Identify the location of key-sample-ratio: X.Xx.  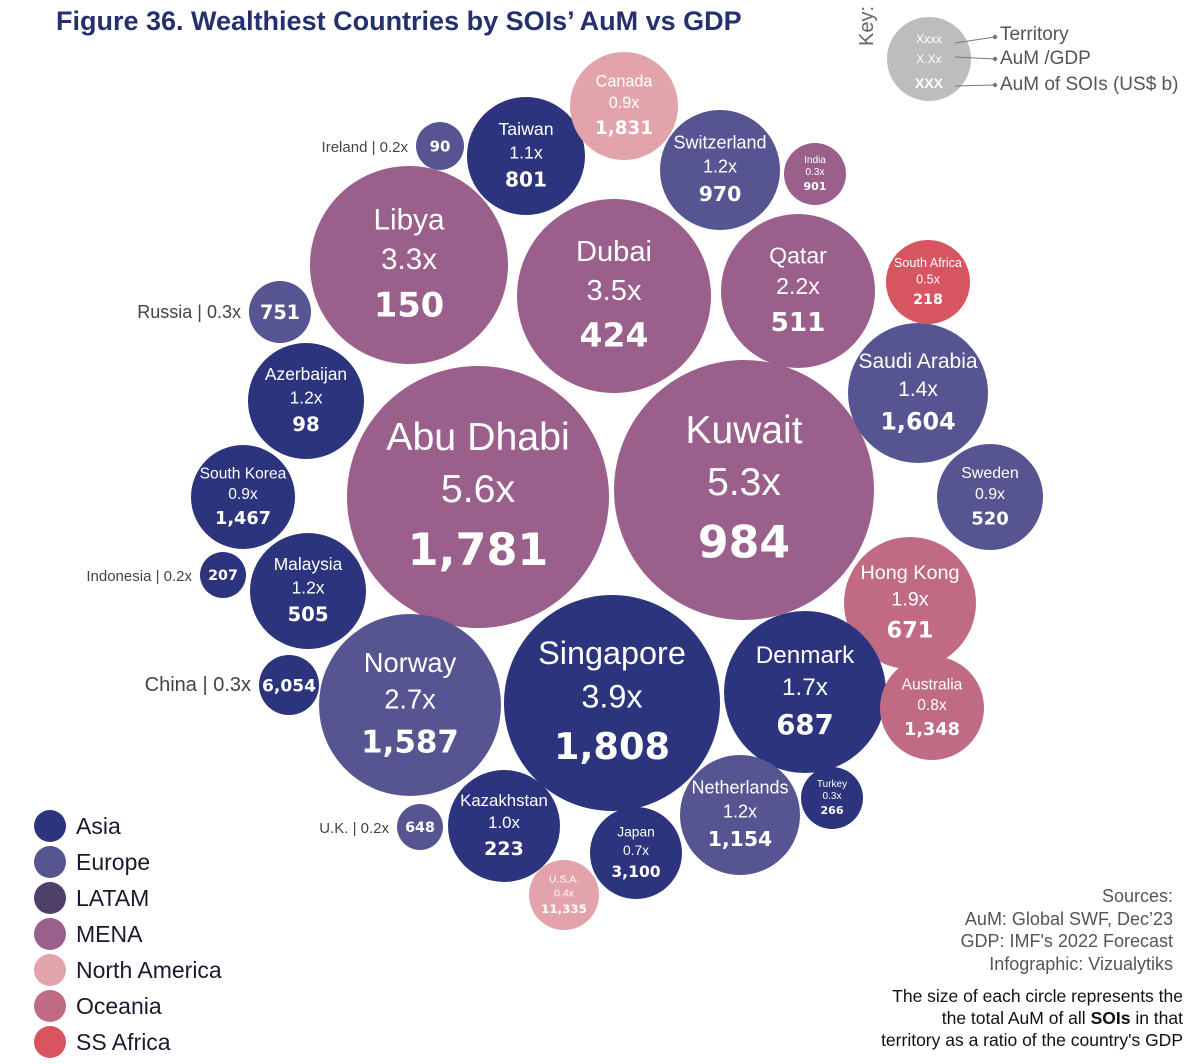
(928, 59).